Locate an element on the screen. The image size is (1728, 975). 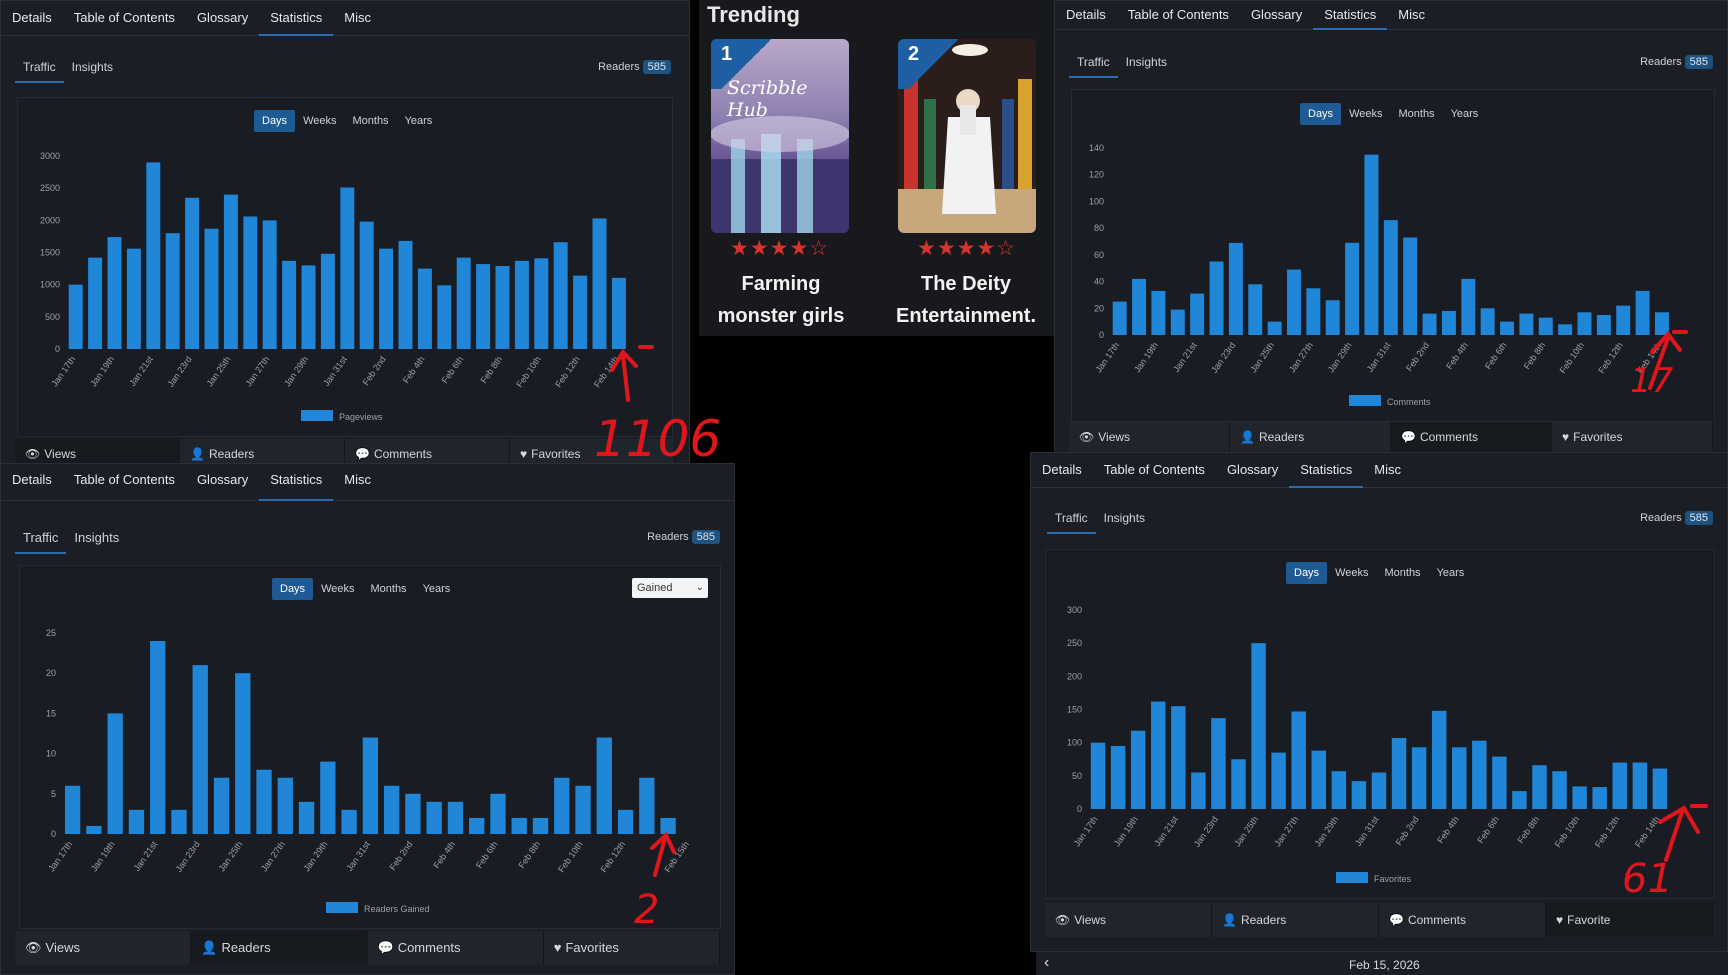
book-cover-1: Scribble Hub 1 is located at coordinates (780, 136).